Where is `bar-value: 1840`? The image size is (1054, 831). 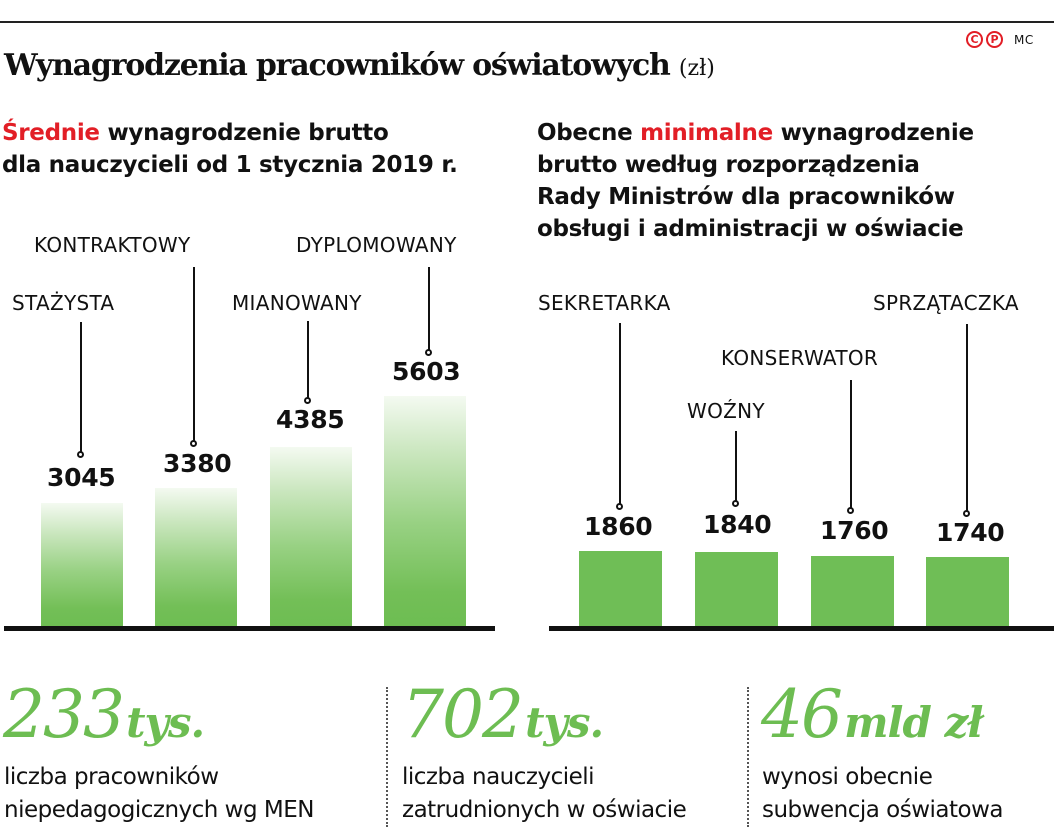 bar-value: 1840 is located at coordinates (737, 524).